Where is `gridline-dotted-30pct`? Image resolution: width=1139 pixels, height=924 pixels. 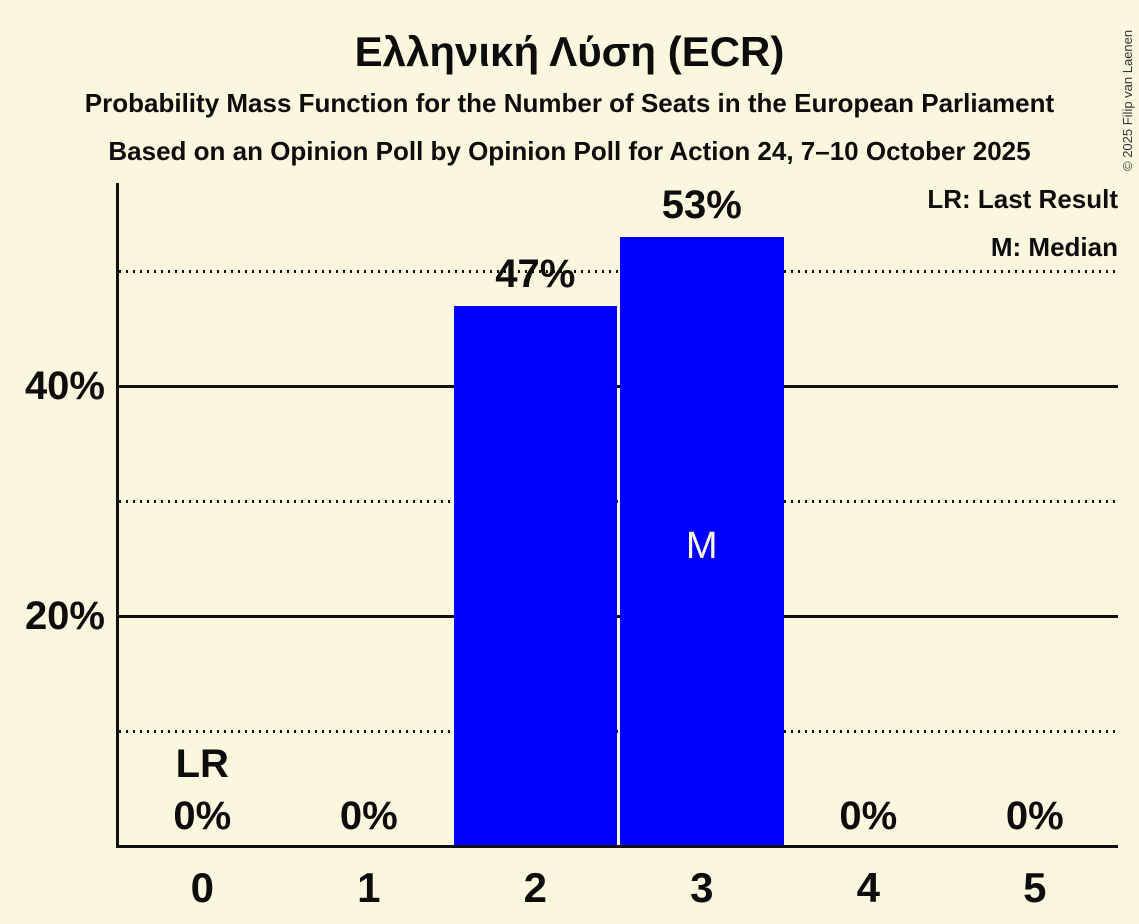
gridline-dotted-30pct is located at coordinates (618, 501).